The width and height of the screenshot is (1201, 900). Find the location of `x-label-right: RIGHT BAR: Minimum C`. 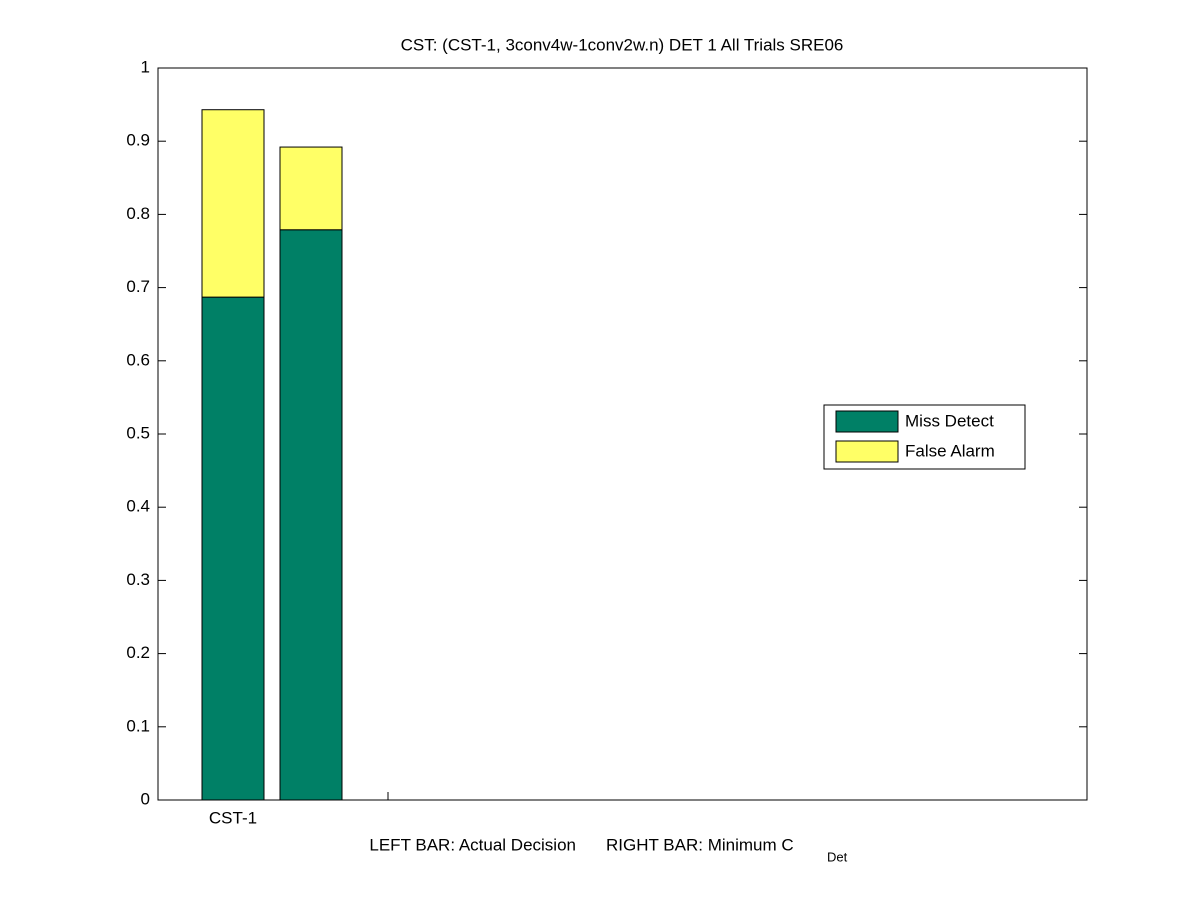

x-label-right: RIGHT BAR: Minimum C is located at coordinates (700, 844).